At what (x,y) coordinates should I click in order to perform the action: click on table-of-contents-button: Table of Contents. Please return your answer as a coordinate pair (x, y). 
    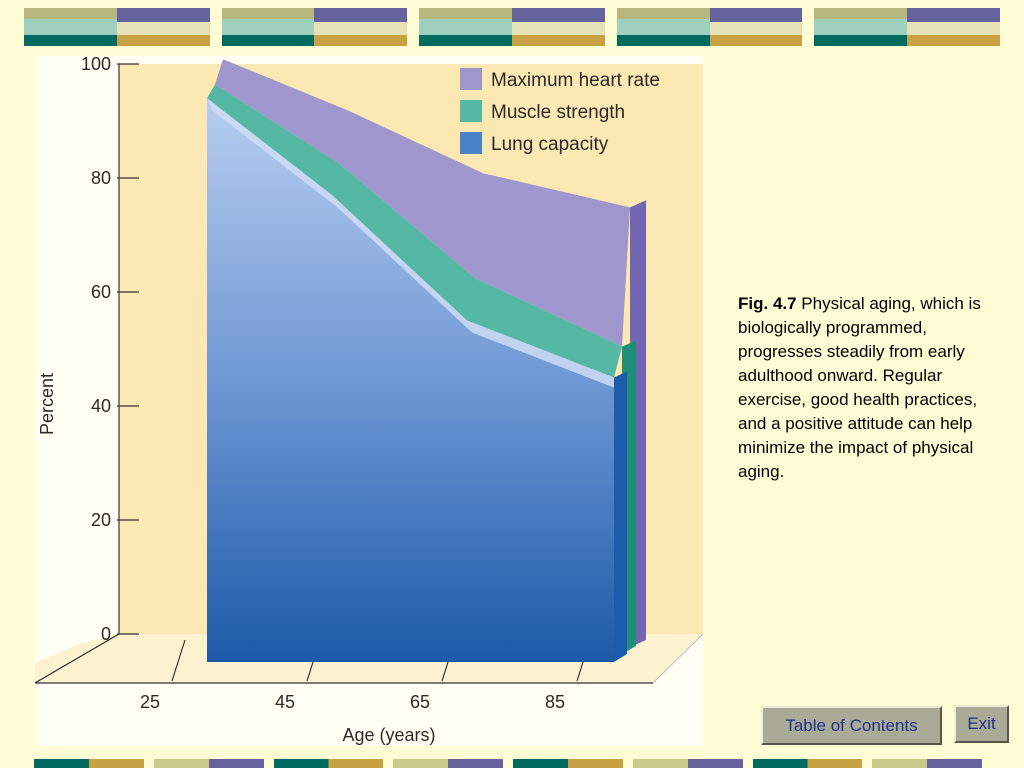
    Looking at the image, I should click on (851, 725).